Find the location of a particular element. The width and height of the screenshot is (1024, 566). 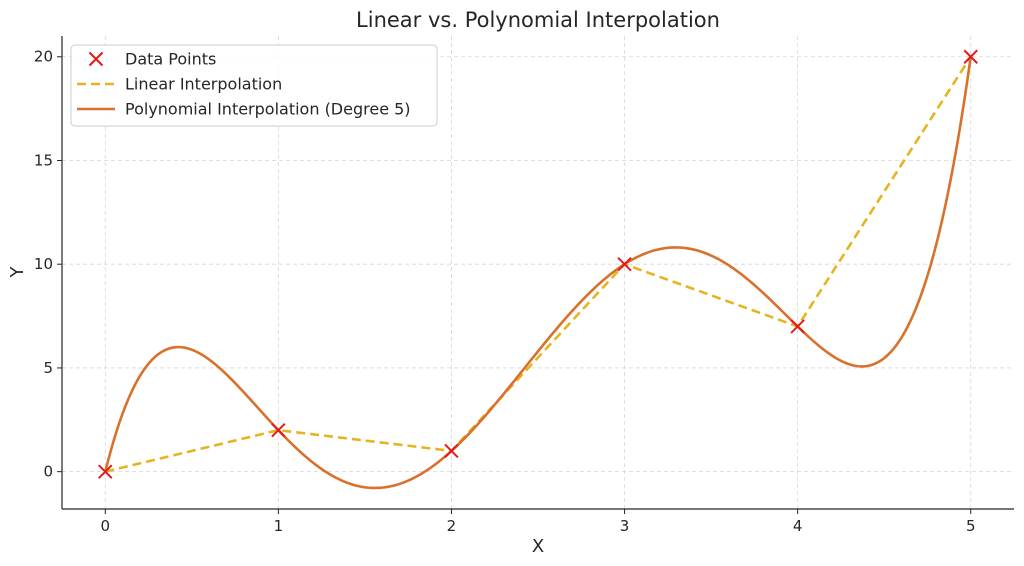

y-tick-label: 5 is located at coordinates (48, 368).